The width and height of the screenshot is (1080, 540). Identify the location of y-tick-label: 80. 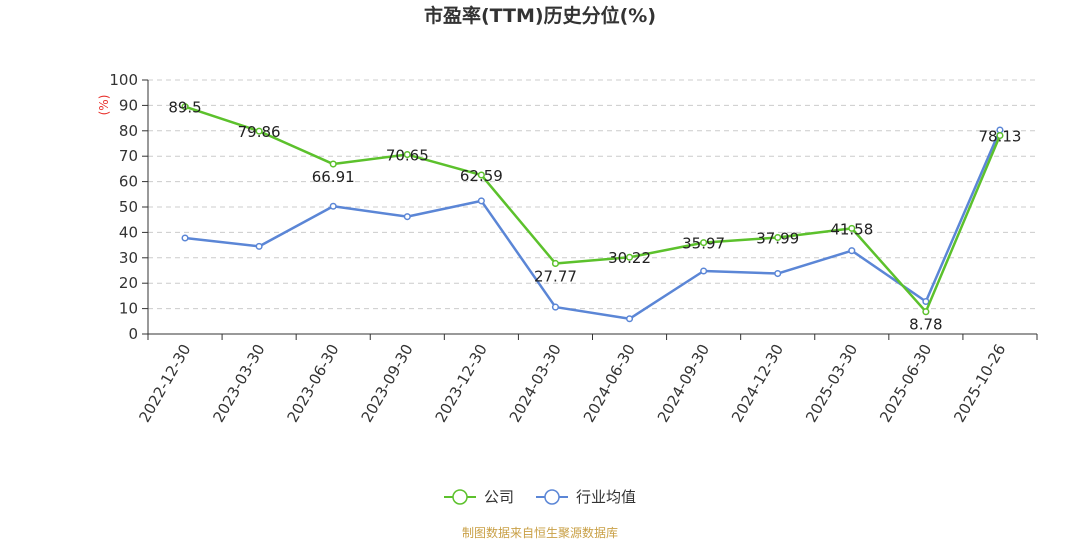
(128, 131).